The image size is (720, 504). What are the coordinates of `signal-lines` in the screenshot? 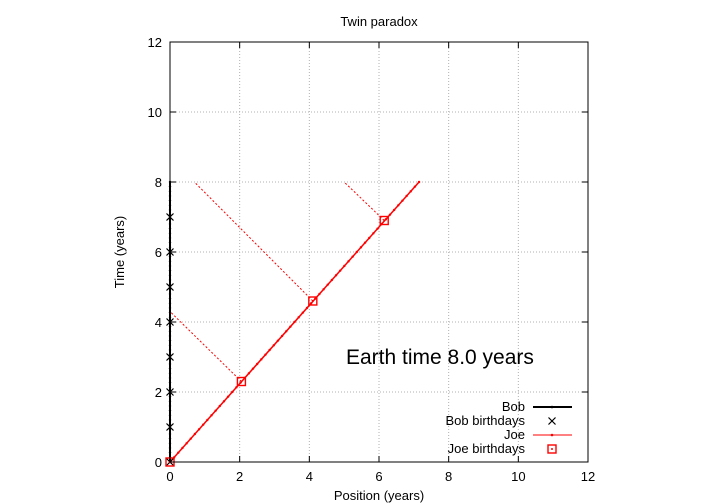 It's located at (277, 281).